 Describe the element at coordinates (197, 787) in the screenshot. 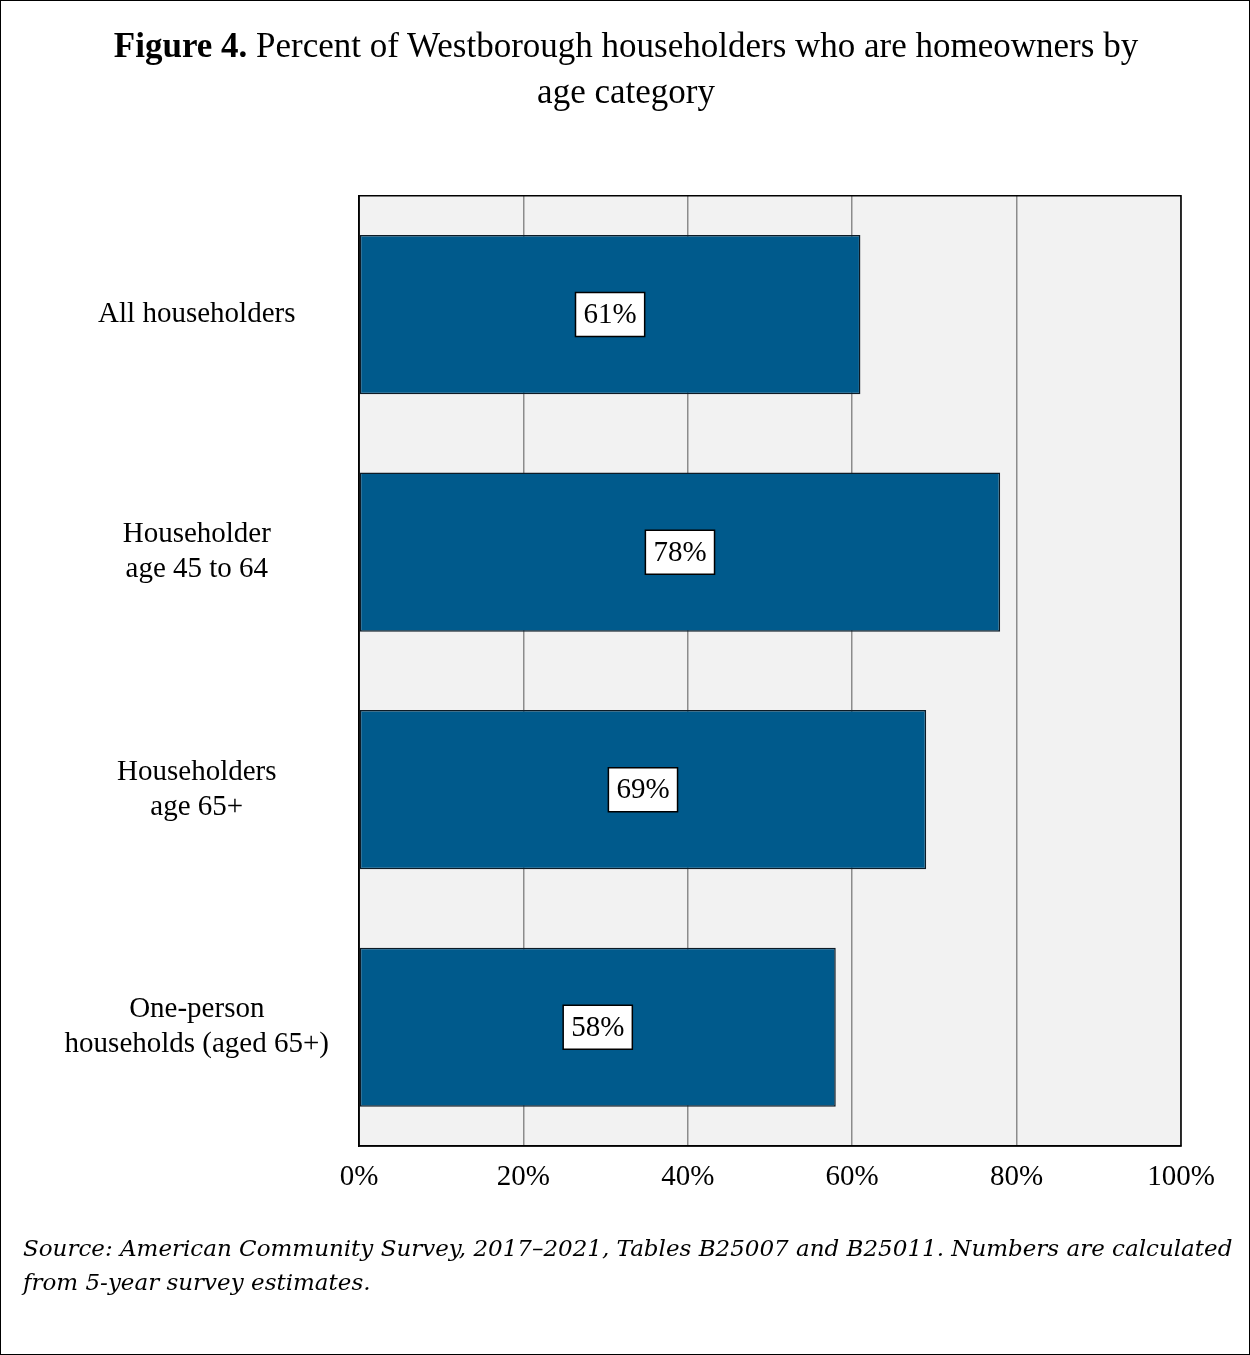

I see `y-tick-label: Householders age 65+` at that location.